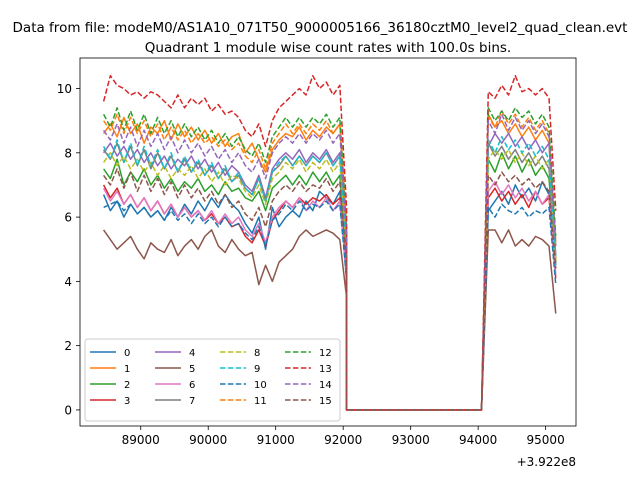  Describe the element at coordinates (411, 440) in the screenshot. I see `x-tick-label: 93000` at that location.